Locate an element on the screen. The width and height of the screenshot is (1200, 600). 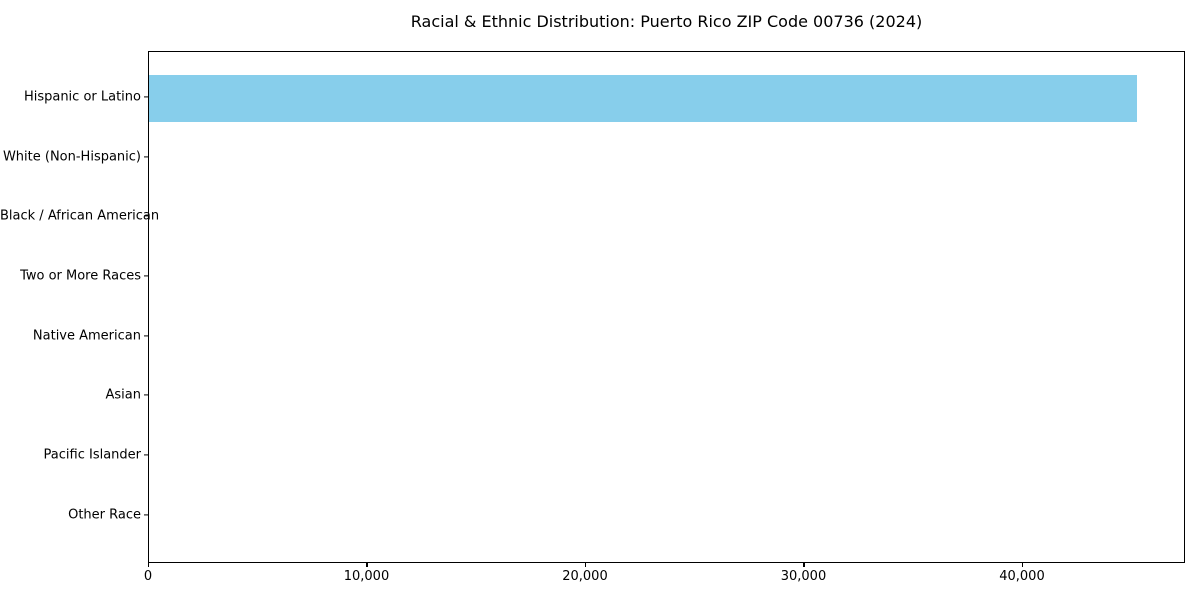
y-axis-label: Two or More Races is located at coordinates (80, 276).